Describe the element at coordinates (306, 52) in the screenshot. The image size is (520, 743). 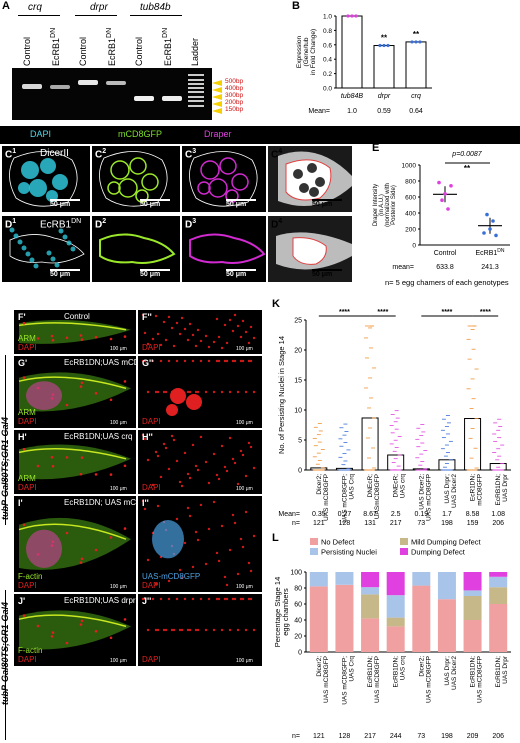
I see `b-ylabel: Expression(Gene/tubin Fold Change)` at that location.